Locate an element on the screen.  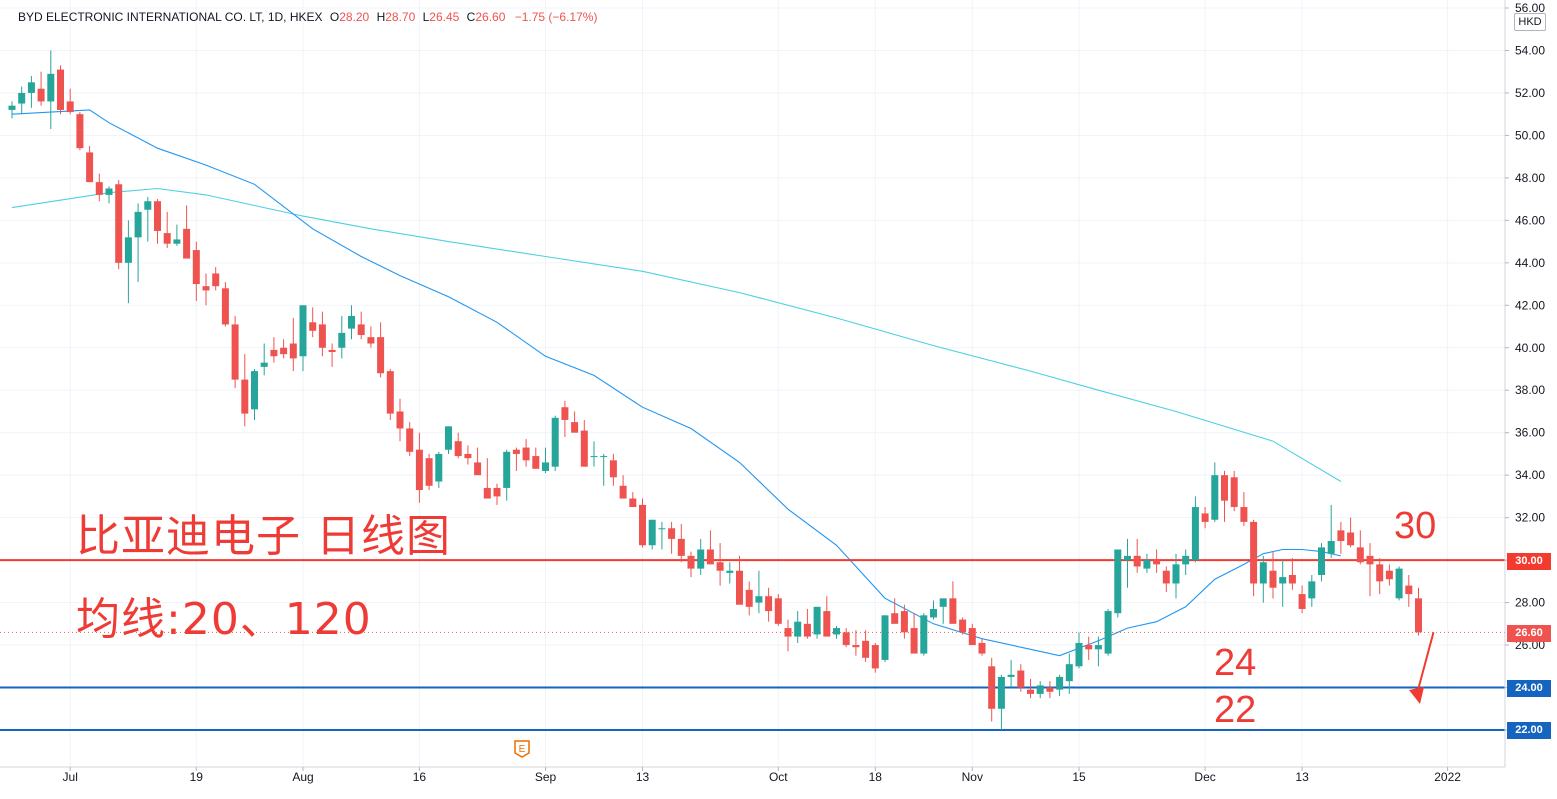
y-tick-label: 38.00 is located at coordinates (1530, 390).